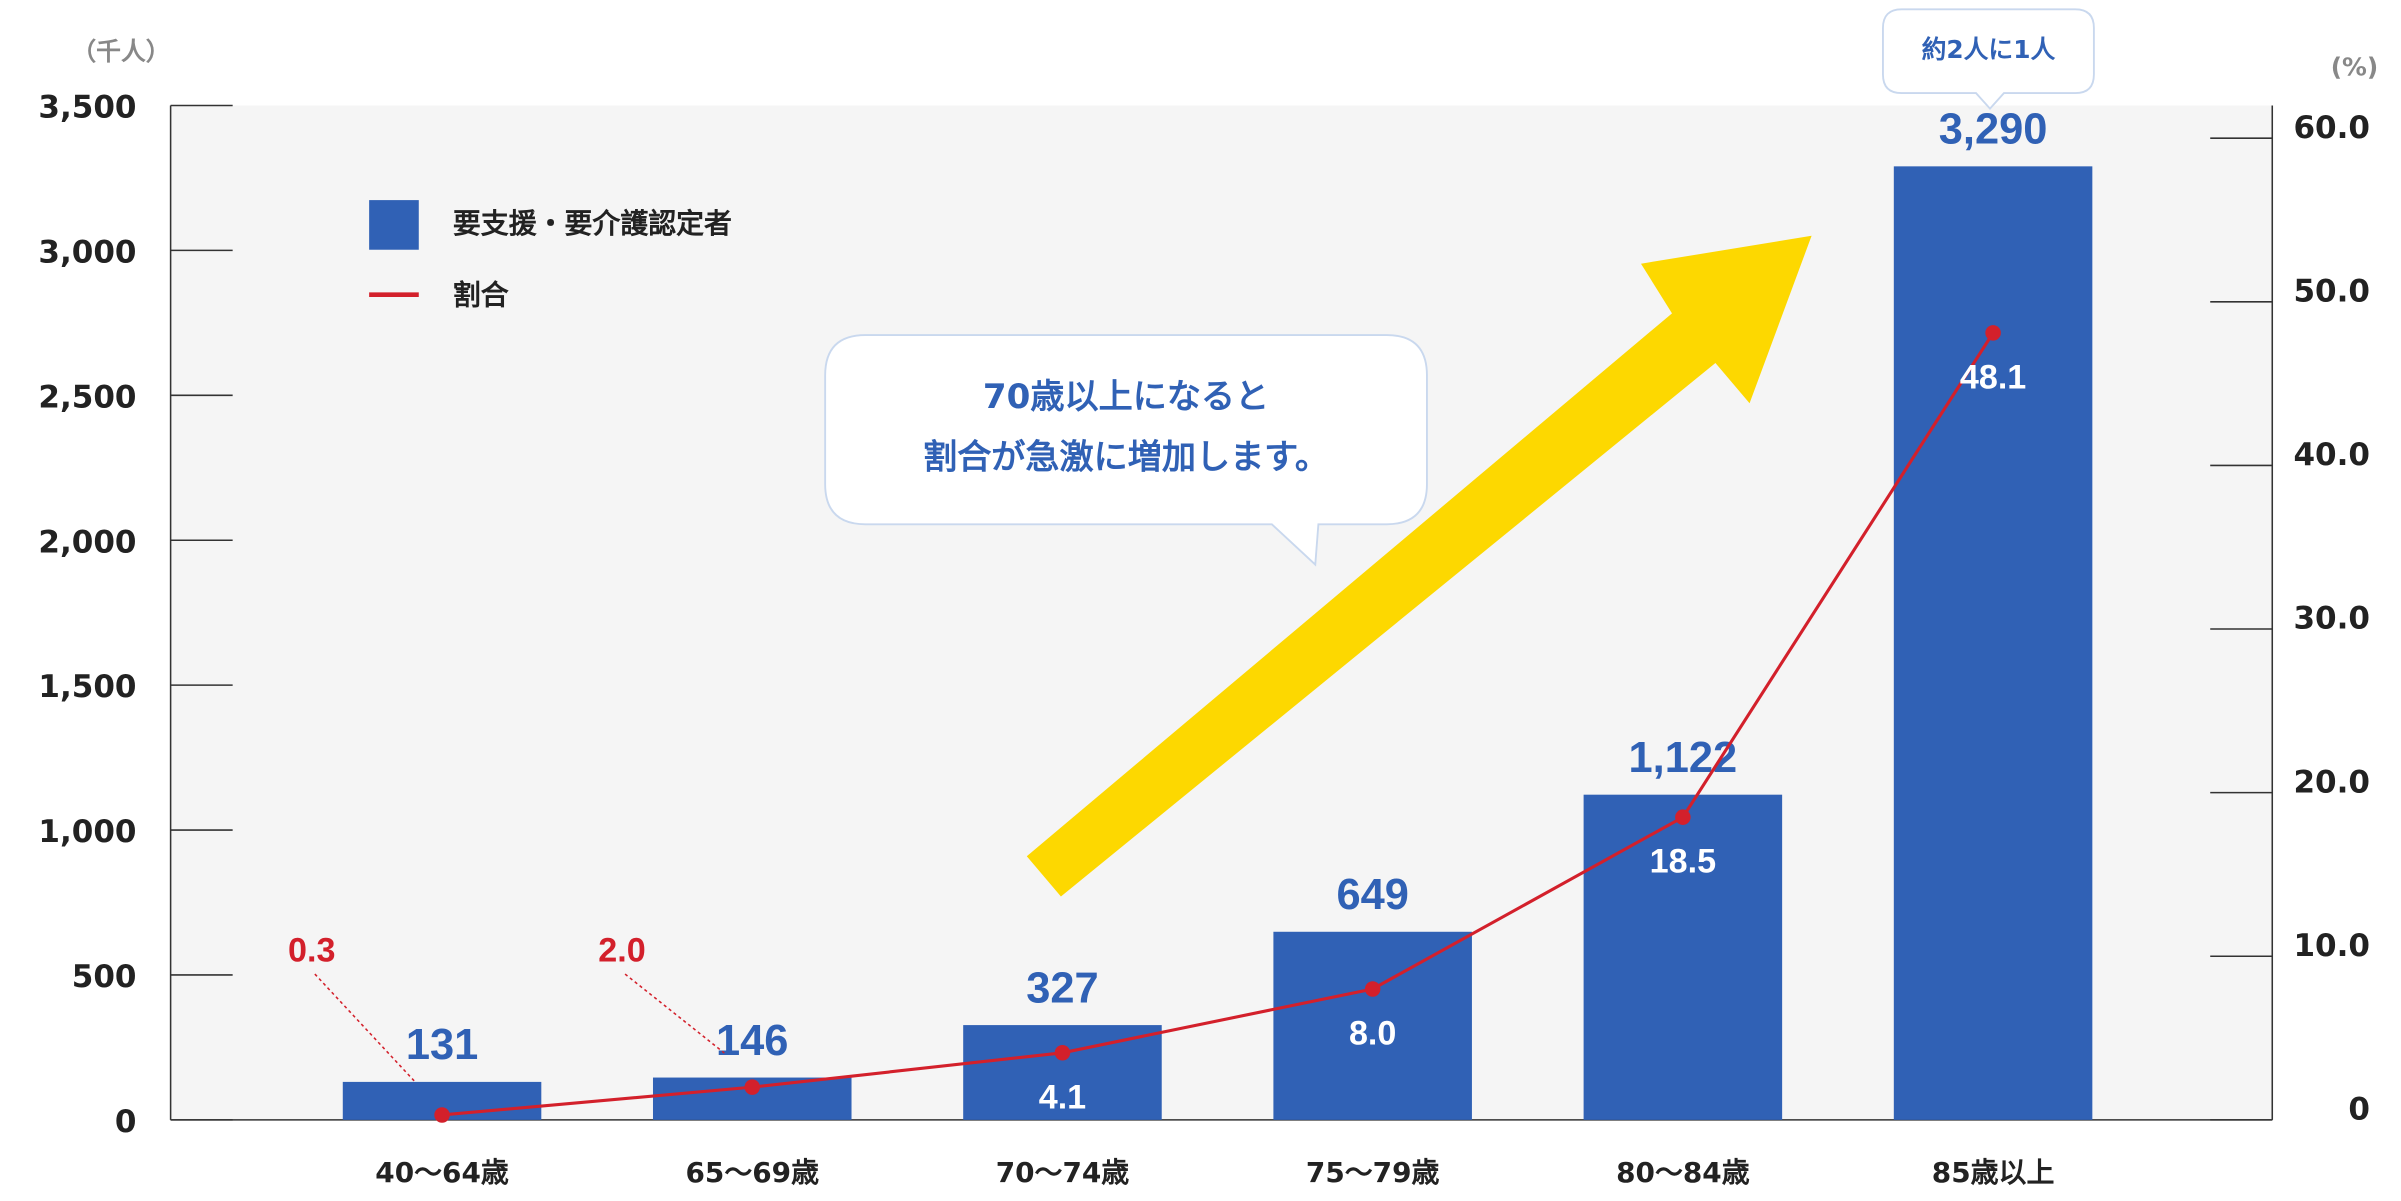 Image resolution: width=2401 pixels, height=1201 pixels. What do you see at coordinates (592, 223) in the screenshot?
I see `legend-label: 要支援・要介護認定者` at bounding box center [592, 223].